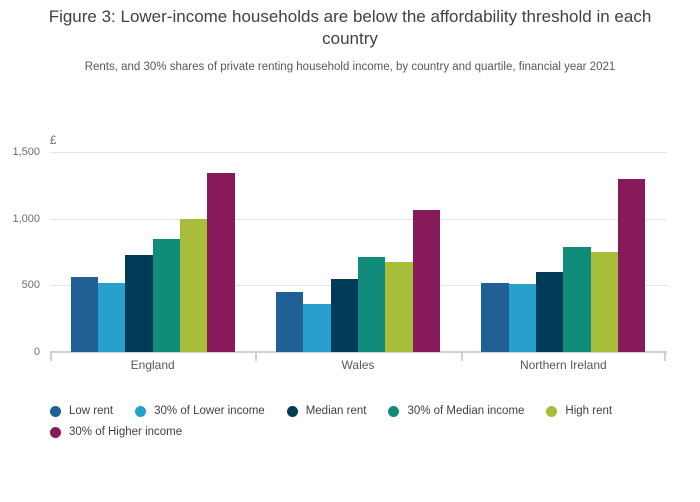 Image resolution: width=700 pixels, height=502 pixels. Describe the element at coordinates (55, 411) in the screenshot. I see `legend-marker-low-rent` at that location.